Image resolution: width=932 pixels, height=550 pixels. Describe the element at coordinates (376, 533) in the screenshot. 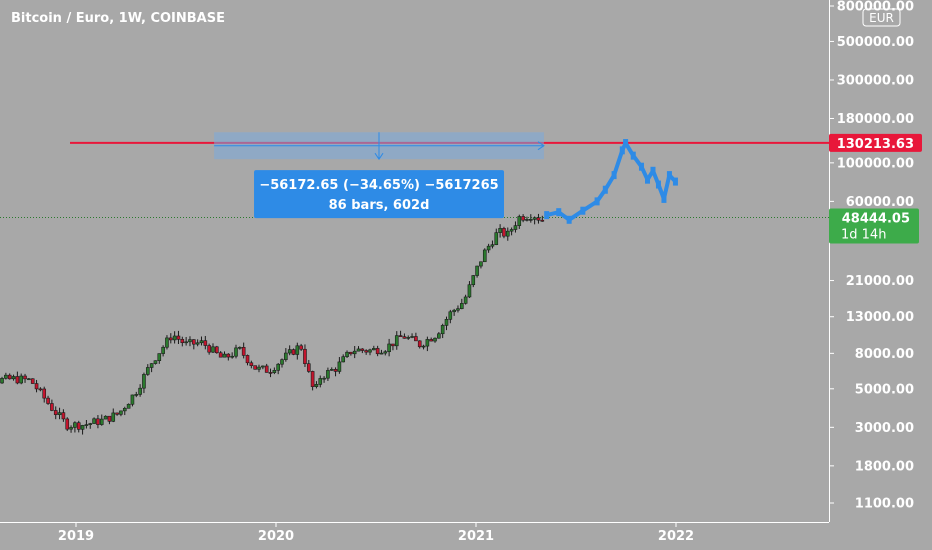

I see `time-axis: 2019 2020 2021 2022` at that location.